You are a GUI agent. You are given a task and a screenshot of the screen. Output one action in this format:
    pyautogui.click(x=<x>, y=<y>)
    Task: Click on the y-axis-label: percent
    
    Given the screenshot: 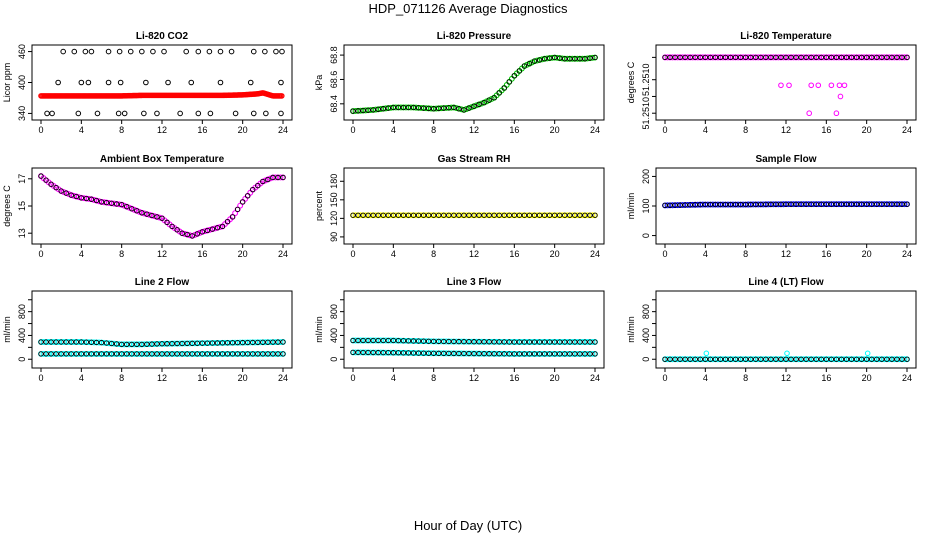 What is the action you would take?
    pyautogui.click(x=319, y=205)
    